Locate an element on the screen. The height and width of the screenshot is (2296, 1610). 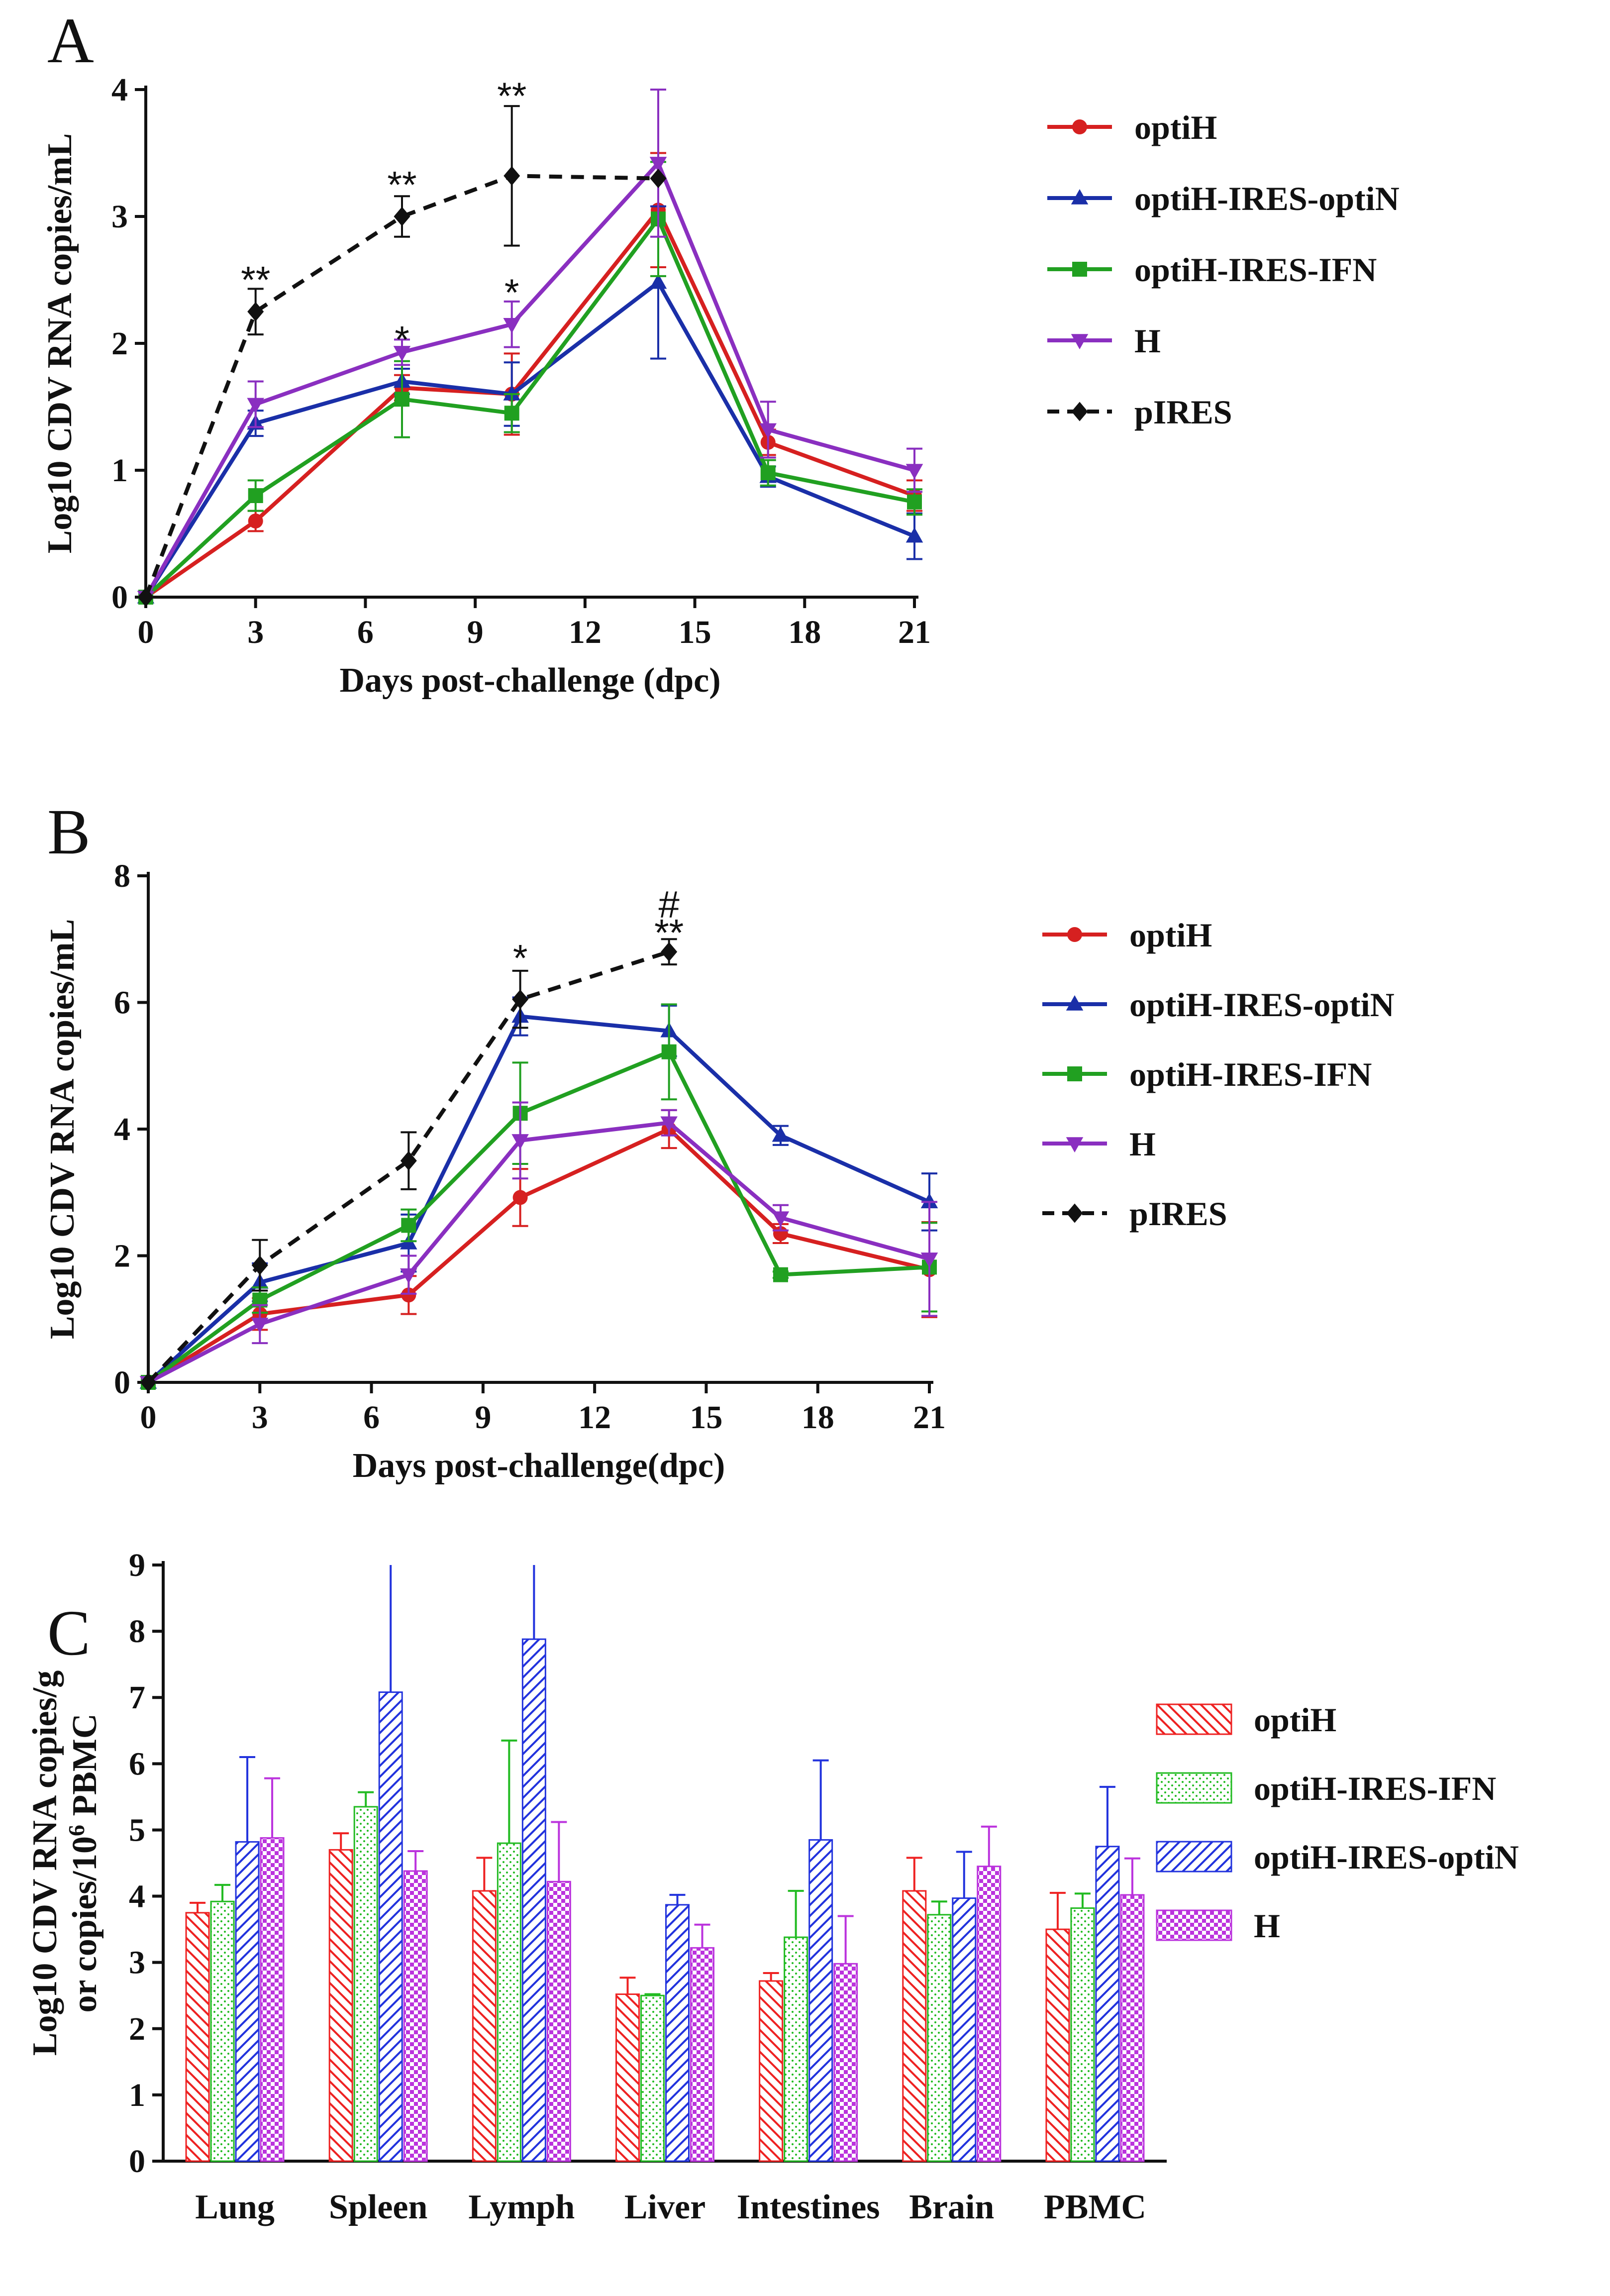
y-tick-label: 2 is located at coordinates (122, 1256).